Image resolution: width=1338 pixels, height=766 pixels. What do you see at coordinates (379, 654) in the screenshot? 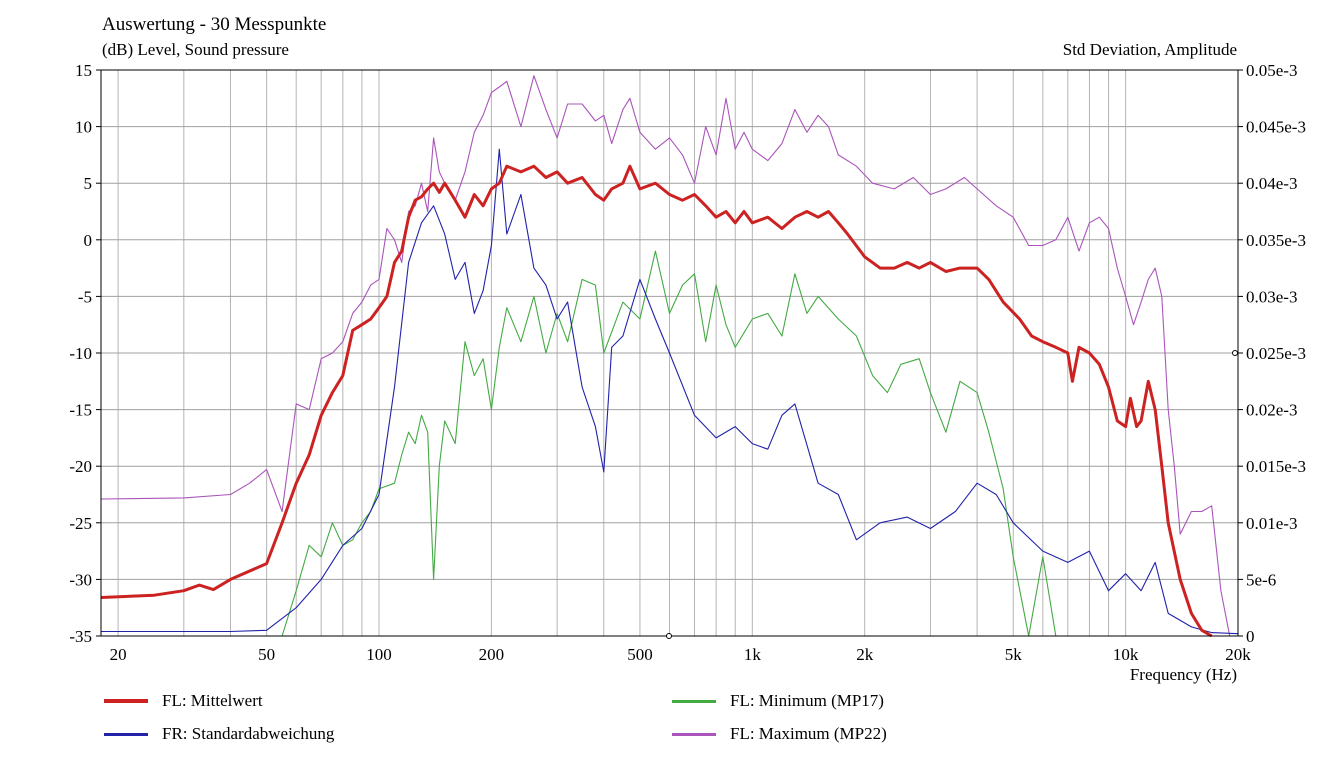
I see `x-tick-label: 100` at bounding box center [379, 654].